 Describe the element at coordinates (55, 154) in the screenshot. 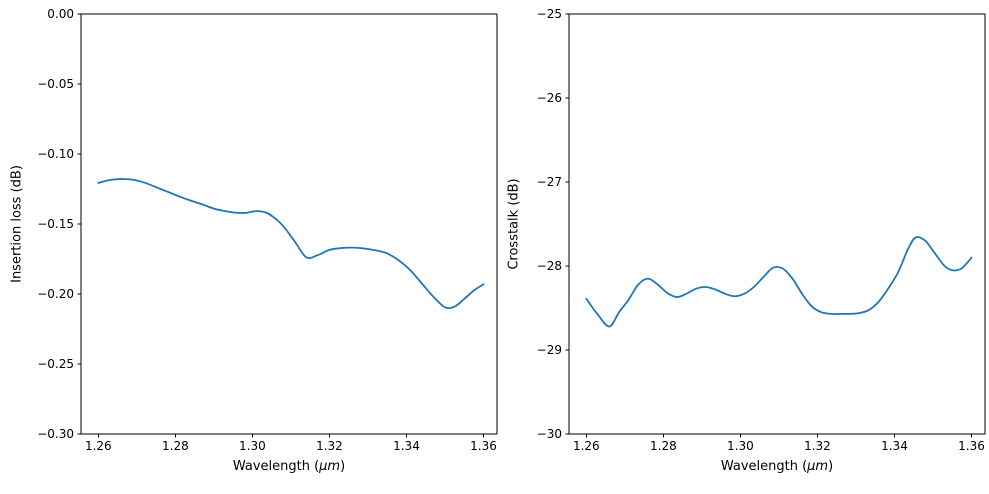

I see `y-tick-label: −0.10` at that location.